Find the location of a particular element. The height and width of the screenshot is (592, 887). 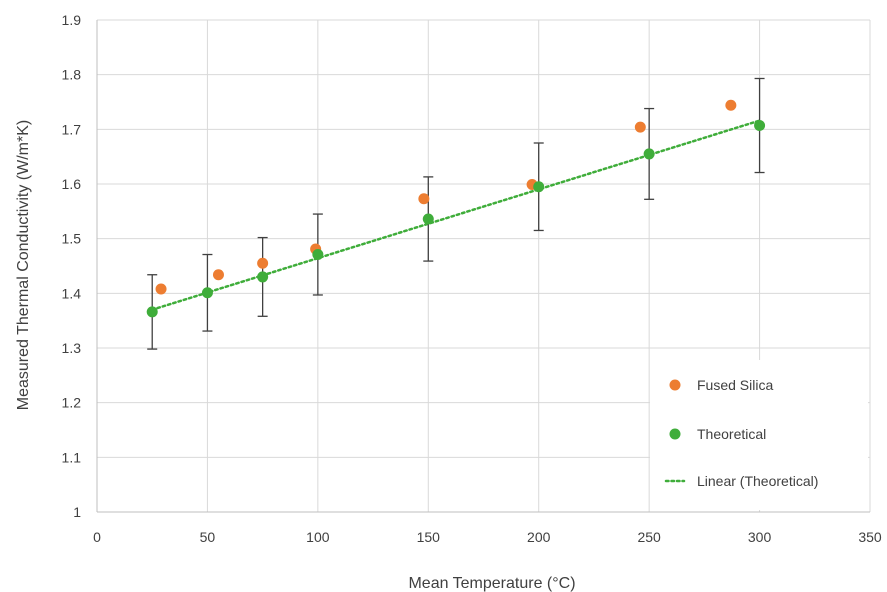

legend-theoretical-label: Theoretical is located at coordinates (731, 434).